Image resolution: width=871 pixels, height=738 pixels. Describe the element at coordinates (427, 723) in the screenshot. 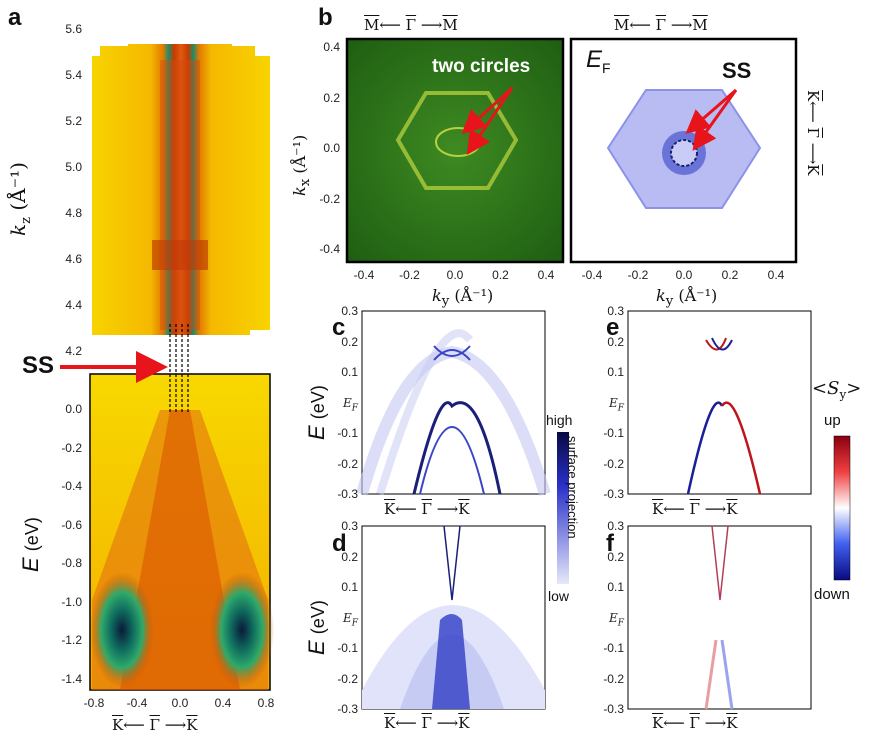

I see `d-x-axis-label: K⟵ Γ ⟶K` at that location.